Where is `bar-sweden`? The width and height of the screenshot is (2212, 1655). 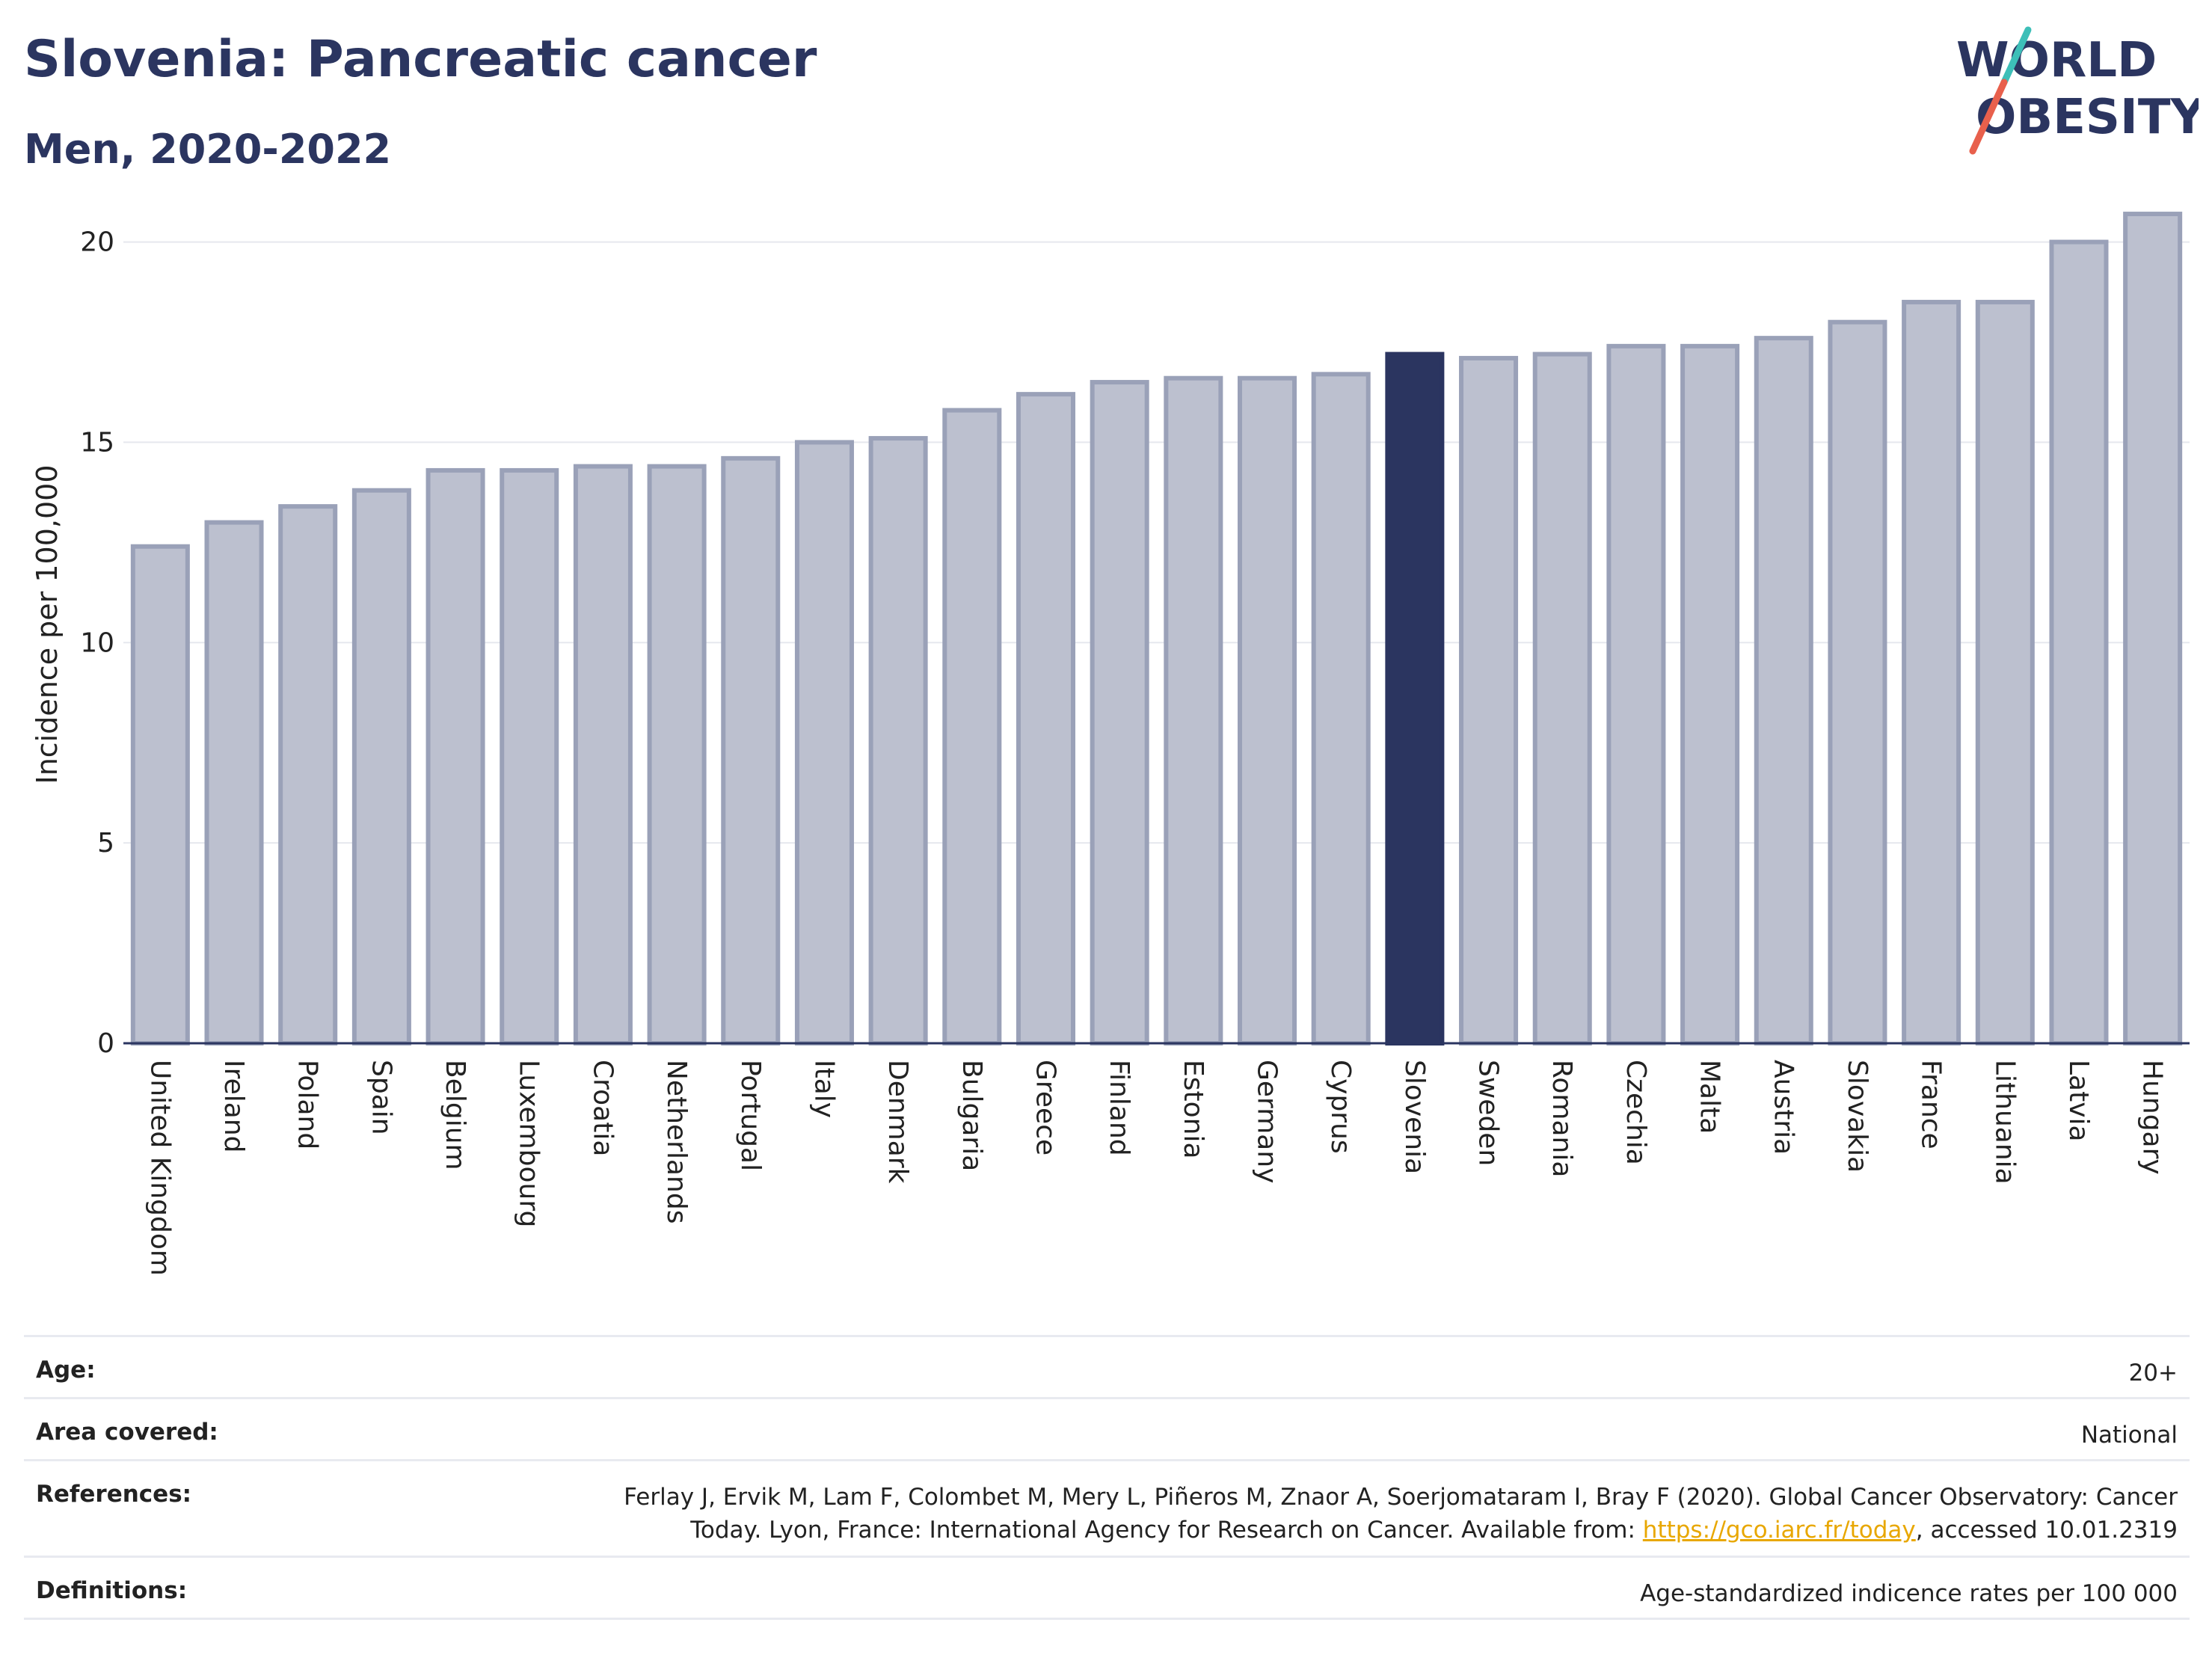 bar-sweden is located at coordinates (1489, 700).